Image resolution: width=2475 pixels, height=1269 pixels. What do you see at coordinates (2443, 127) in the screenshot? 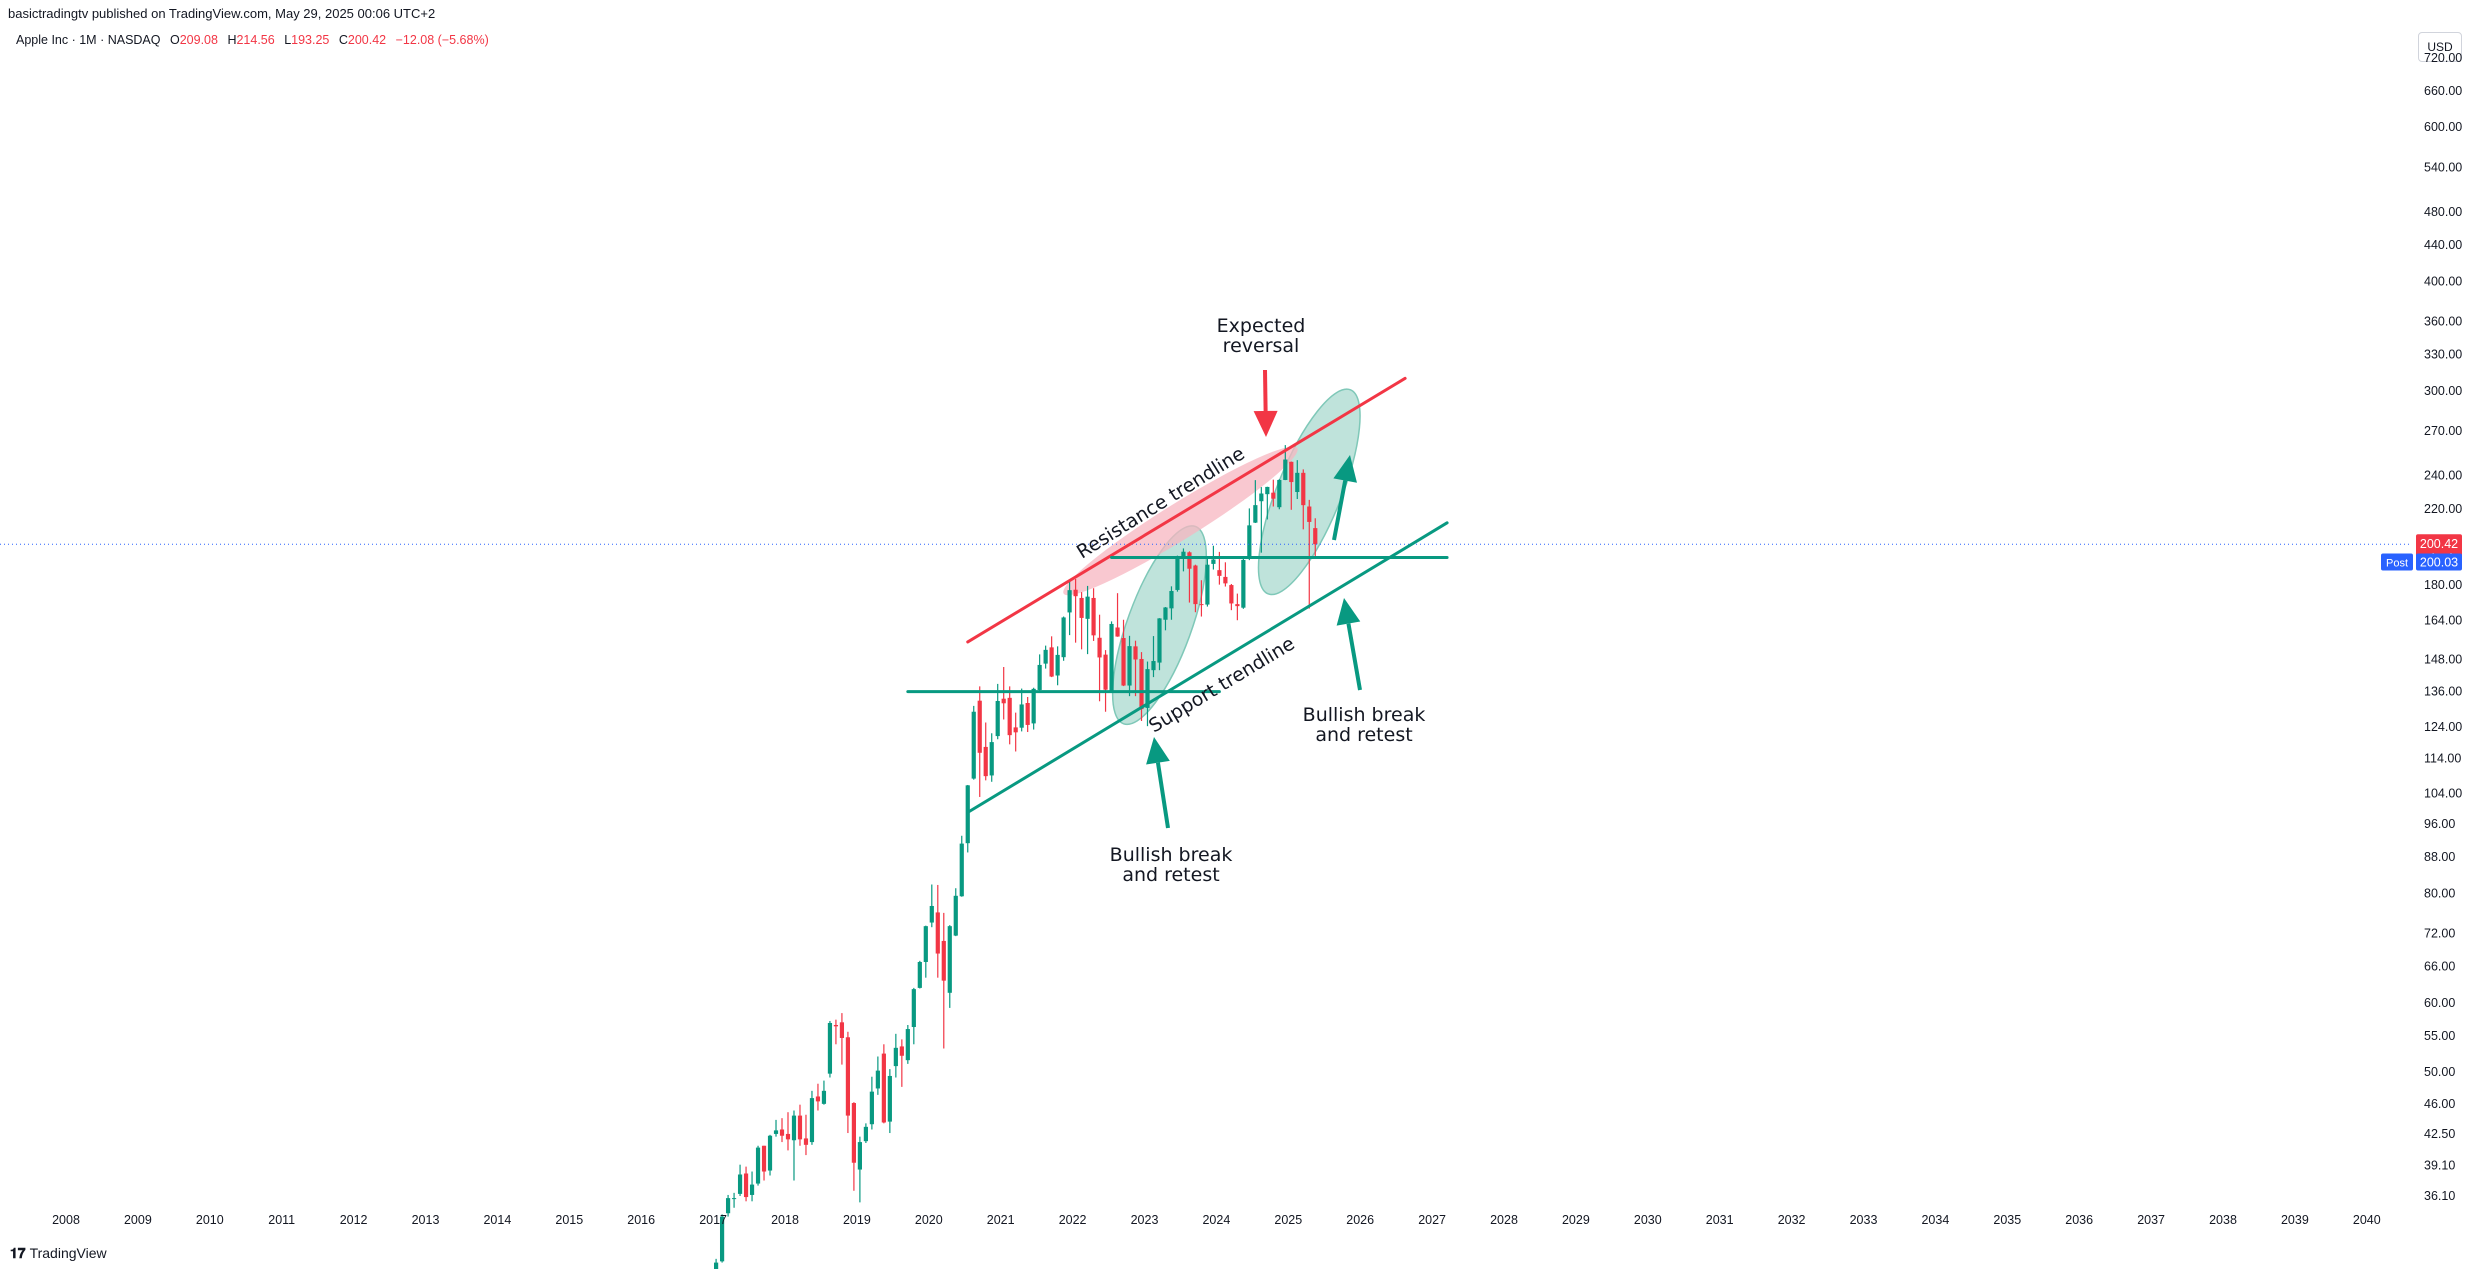
I see `price-tick-label: 600.00` at bounding box center [2443, 127].